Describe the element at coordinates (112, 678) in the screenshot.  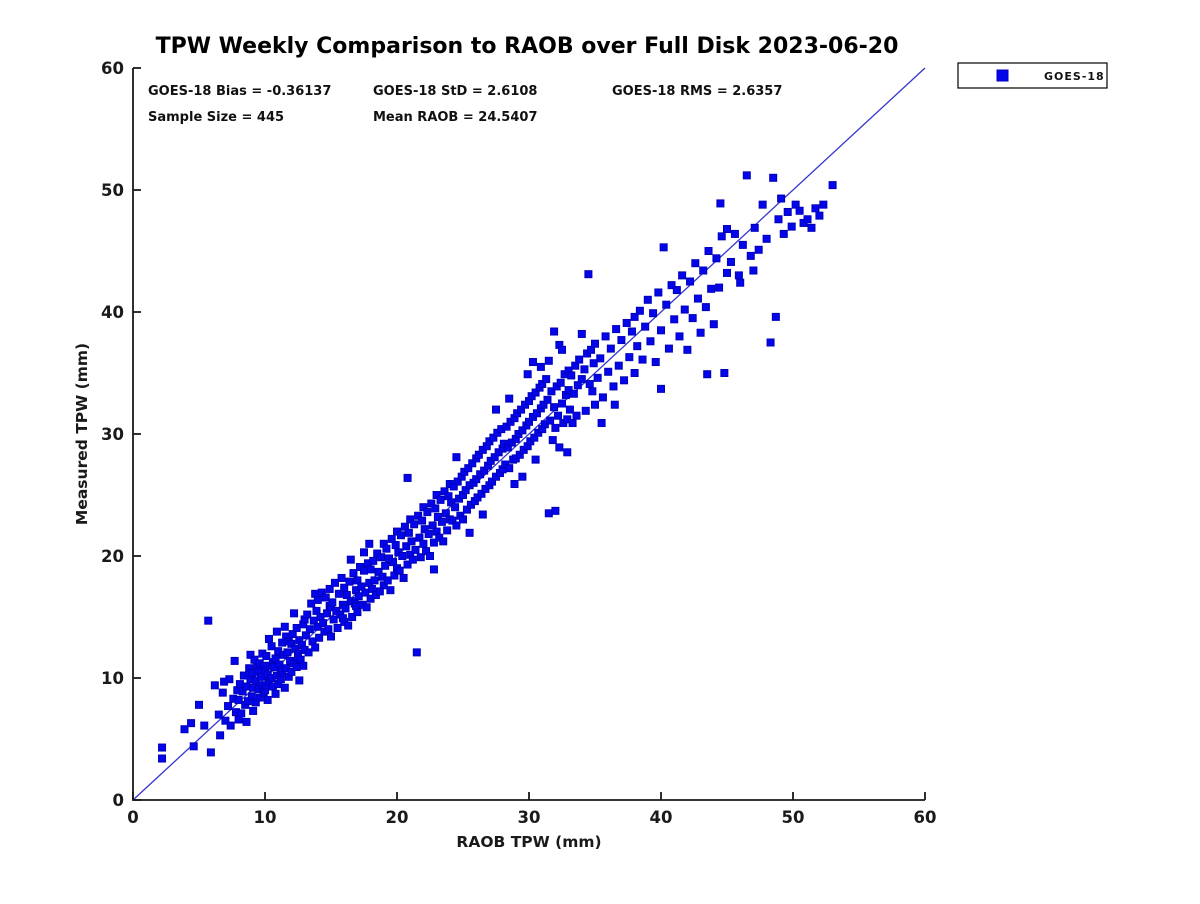
I see `y-tick-label: 10` at that location.